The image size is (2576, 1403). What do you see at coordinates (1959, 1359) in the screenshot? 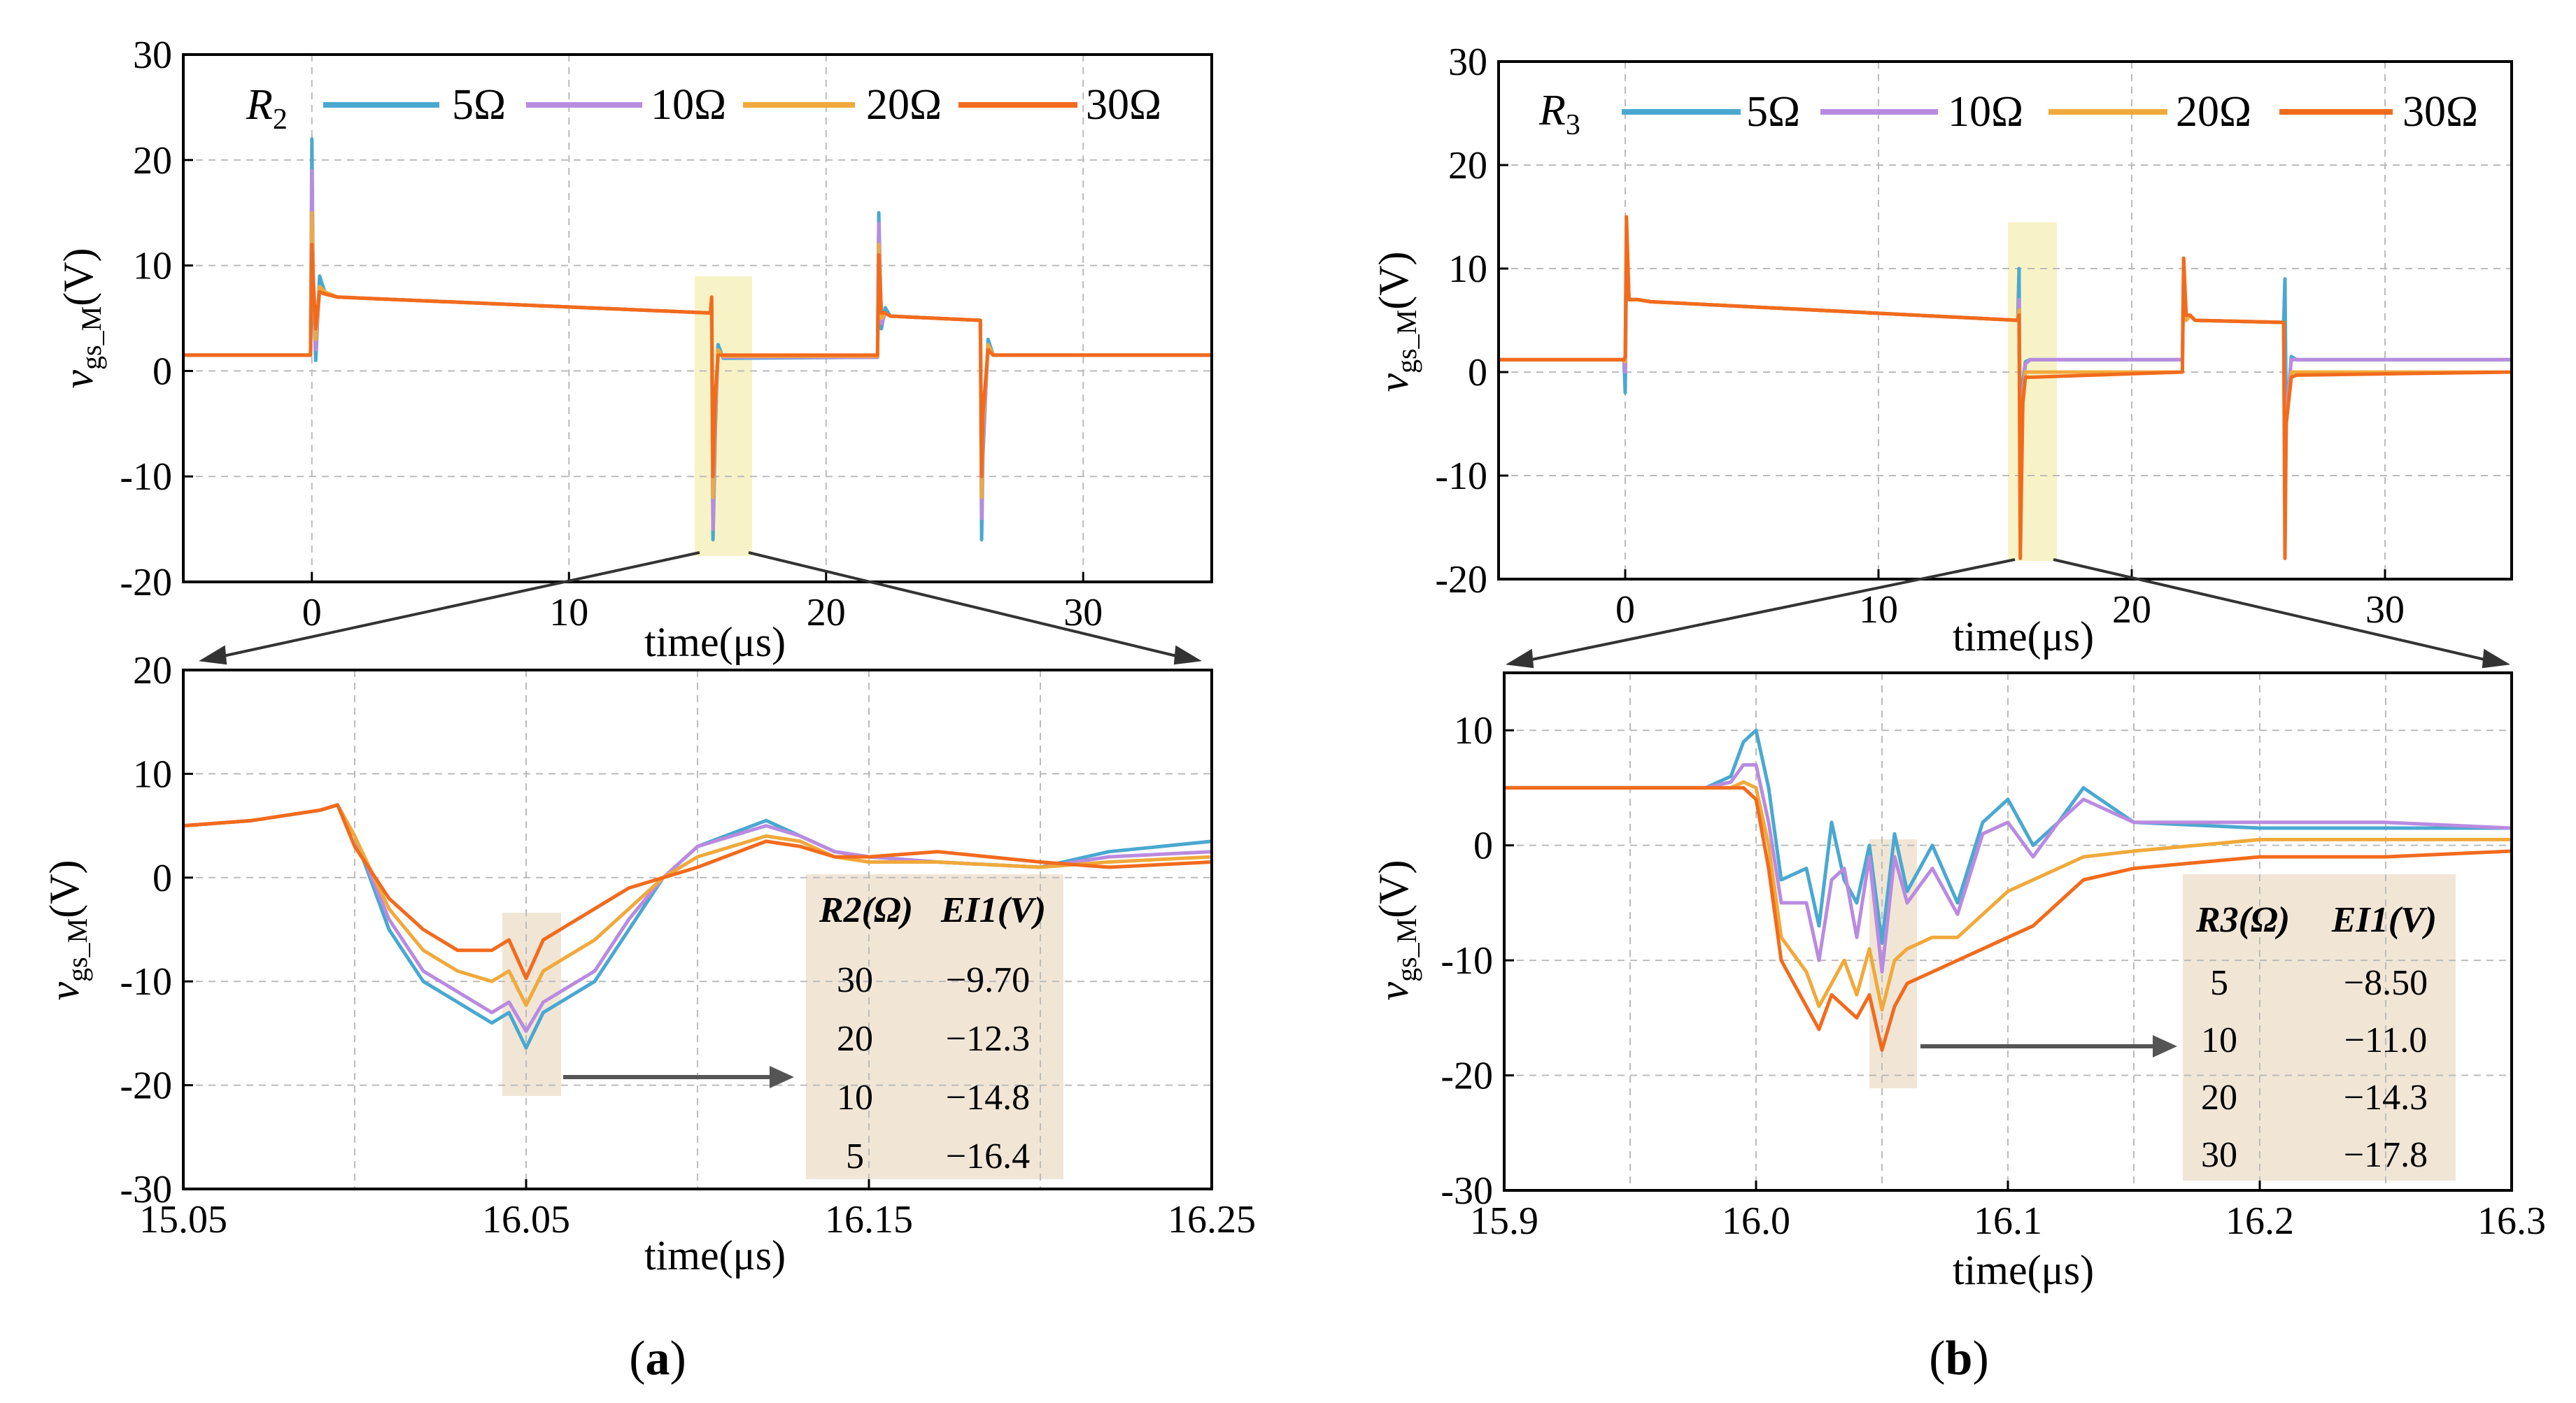
I see `panel-caption: (b)` at bounding box center [1959, 1359].